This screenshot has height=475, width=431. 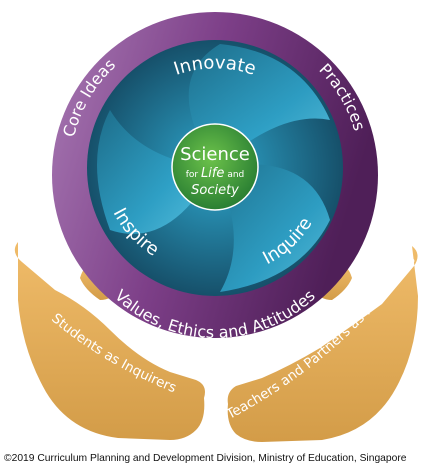 I want to click on center-subtitle-line: for Life and, so click(x=215, y=173).